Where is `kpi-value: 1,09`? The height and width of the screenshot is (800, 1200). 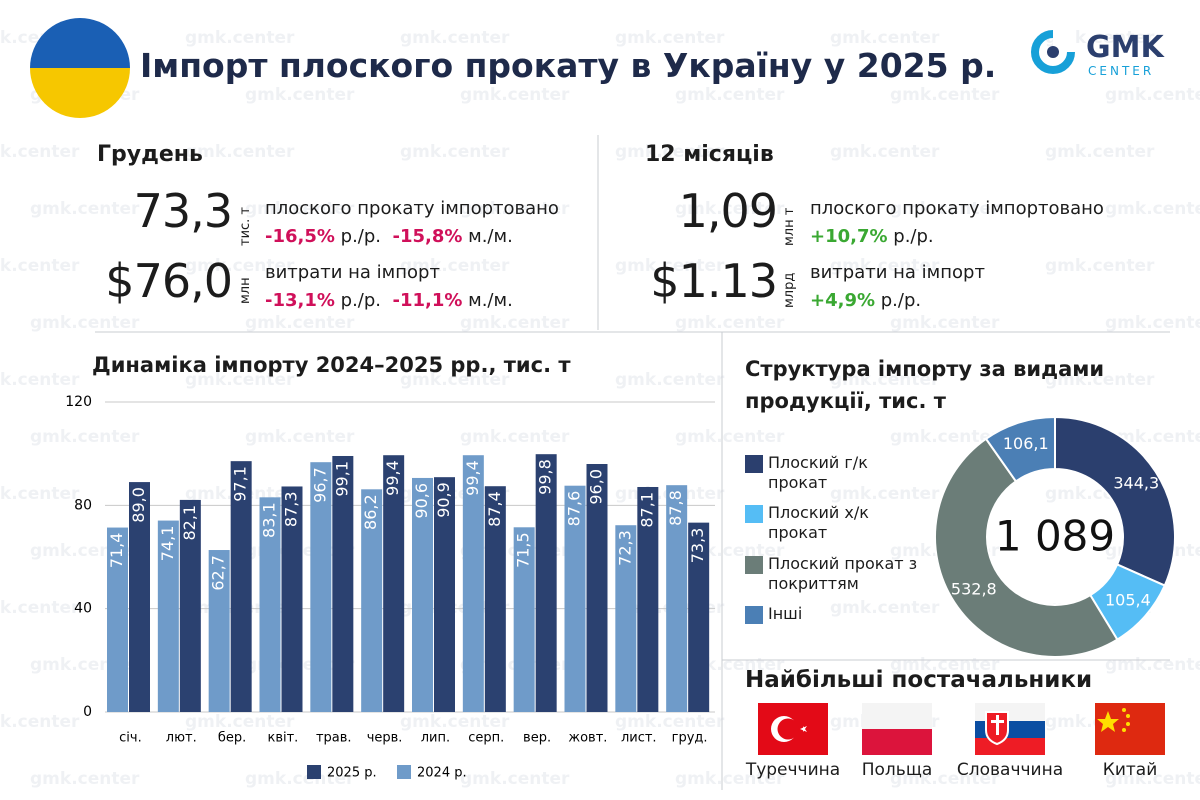 kpi-value: 1,09 is located at coordinates (728, 211).